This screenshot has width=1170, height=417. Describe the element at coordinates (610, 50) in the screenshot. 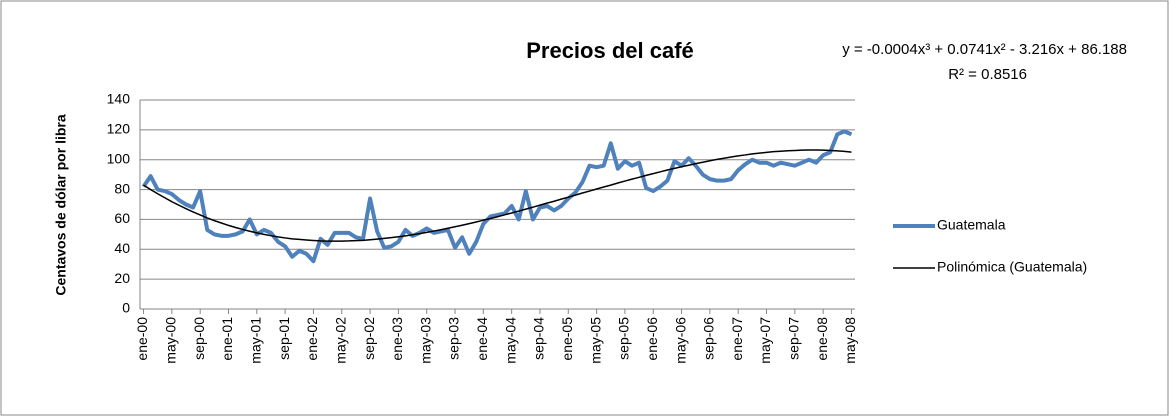

I see `chart-title: Precios del café` at that location.